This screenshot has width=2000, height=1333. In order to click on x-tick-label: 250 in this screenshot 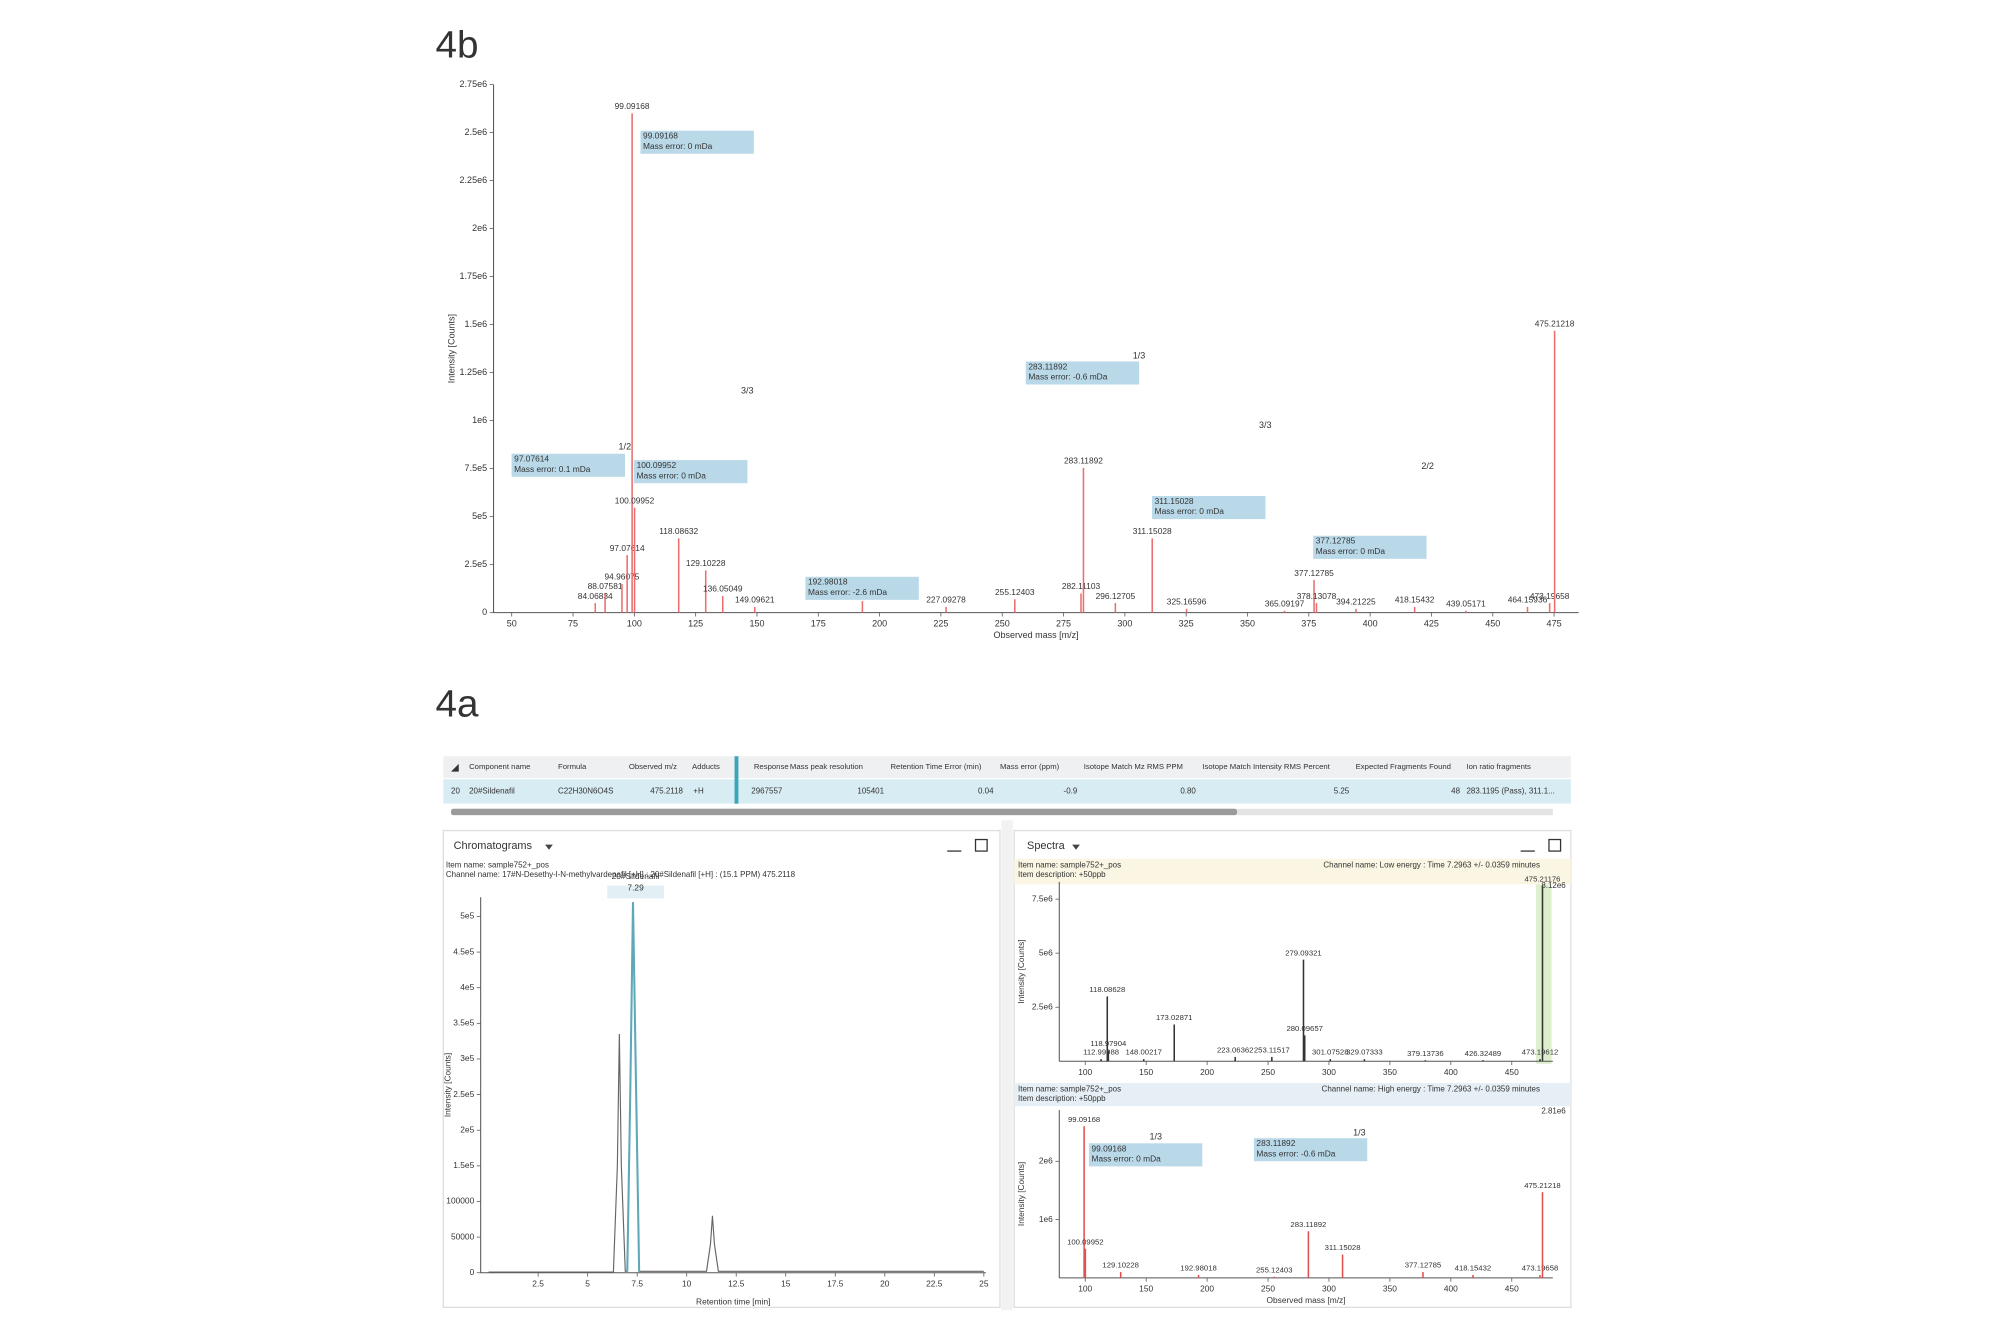, I will do `click(1002, 624)`.